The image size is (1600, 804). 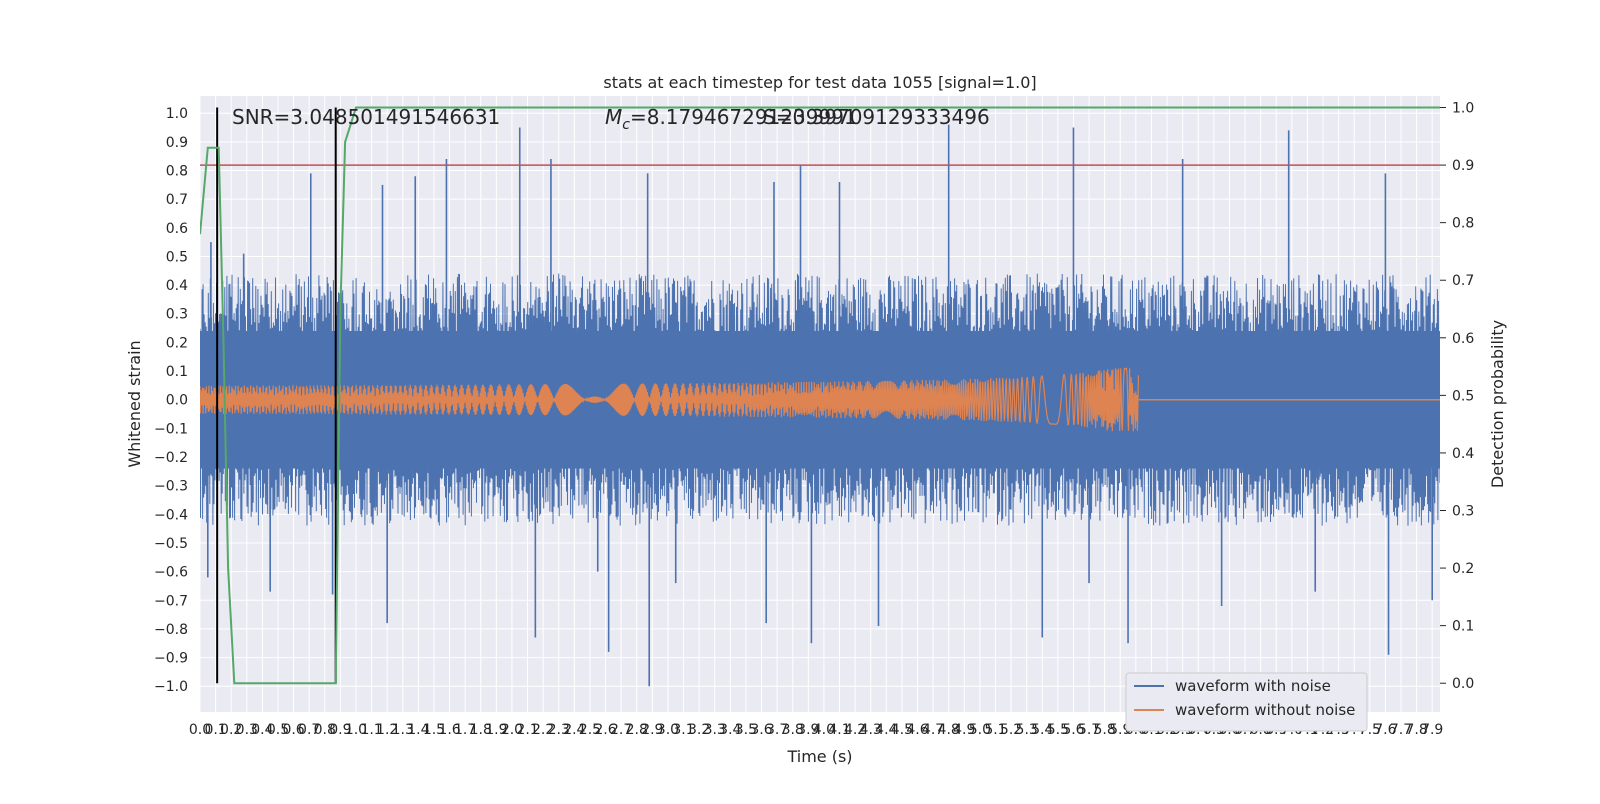 What do you see at coordinates (777, 730) in the screenshot?
I see `x-tick-label: 3.7` at bounding box center [777, 730].